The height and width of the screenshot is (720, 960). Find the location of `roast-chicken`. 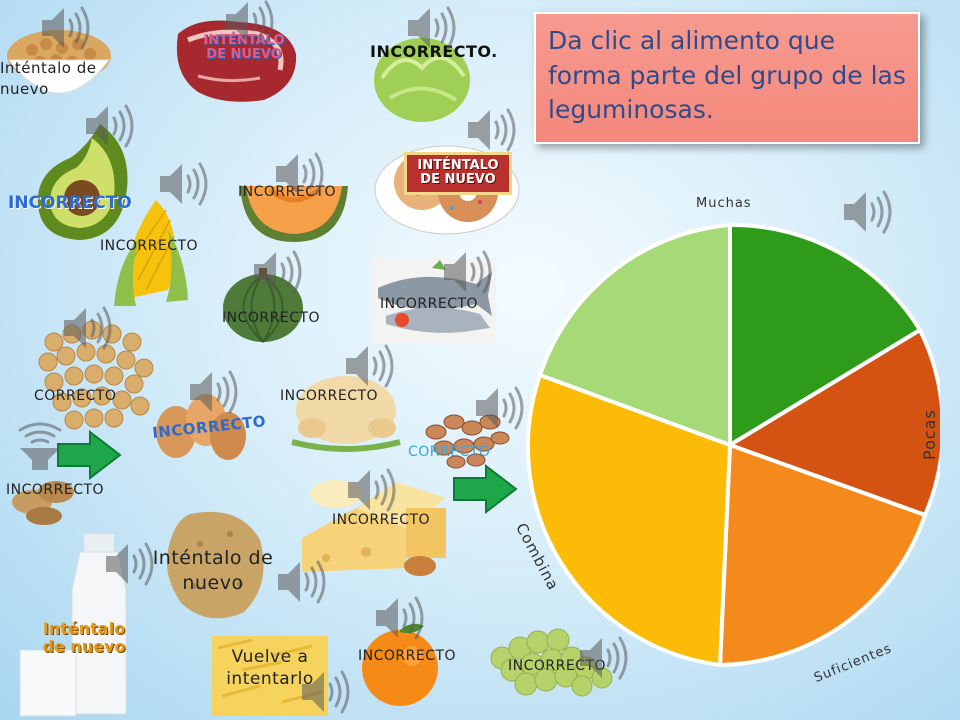

roast-chicken is located at coordinates (346, 406).